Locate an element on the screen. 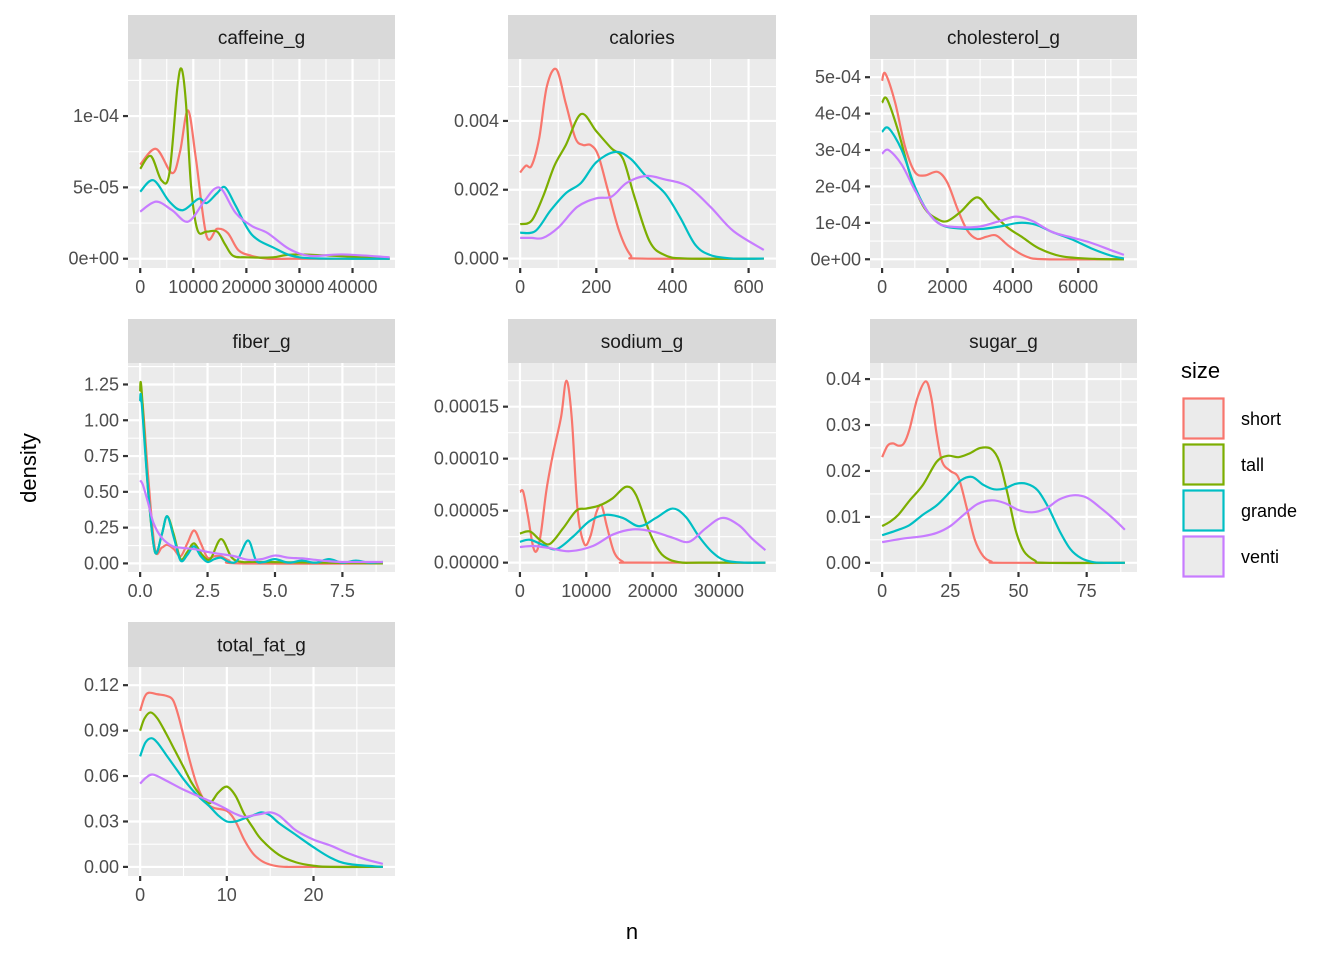 This screenshot has height=960, width=1344. y-tick-label: 0.01 is located at coordinates (843, 517).